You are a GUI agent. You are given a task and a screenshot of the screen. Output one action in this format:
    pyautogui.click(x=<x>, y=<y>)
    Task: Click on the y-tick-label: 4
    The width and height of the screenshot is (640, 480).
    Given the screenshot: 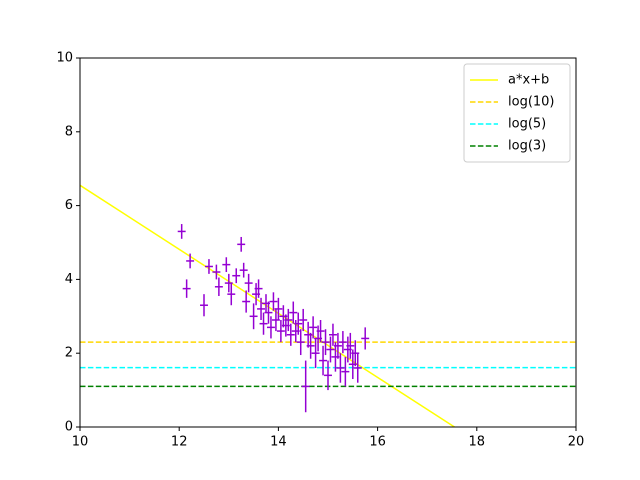 What is the action you would take?
    pyautogui.click(x=69, y=279)
    